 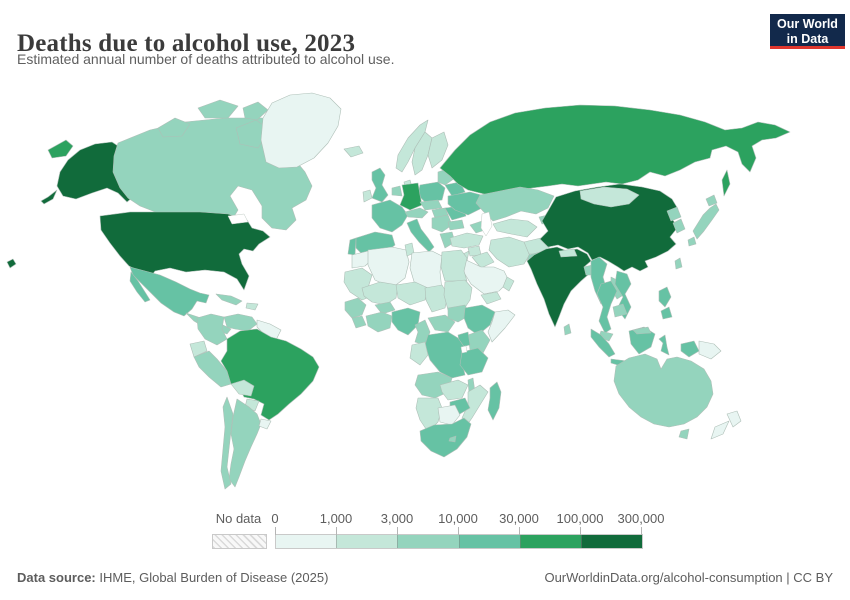 What do you see at coordinates (390, 216) in the screenshot?
I see `country-france` at bounding box center [390, 216].